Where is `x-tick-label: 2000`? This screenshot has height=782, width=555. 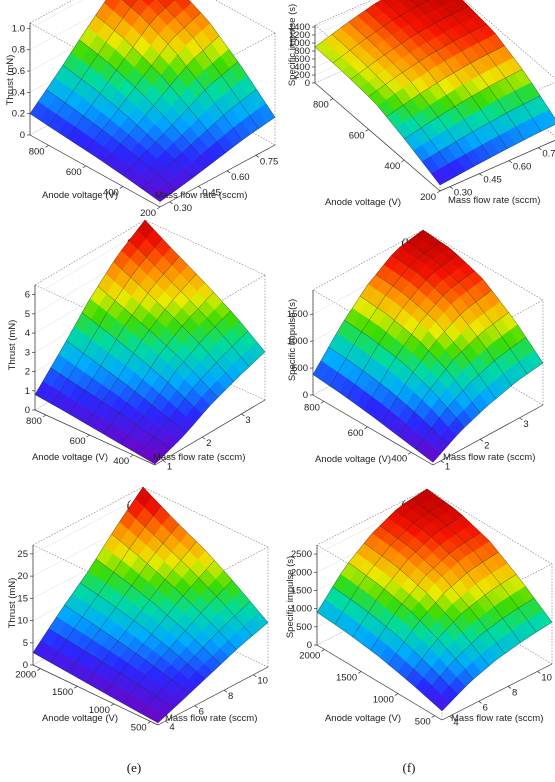
x-tick-label: 2000 is located at coordinates (25, 675).